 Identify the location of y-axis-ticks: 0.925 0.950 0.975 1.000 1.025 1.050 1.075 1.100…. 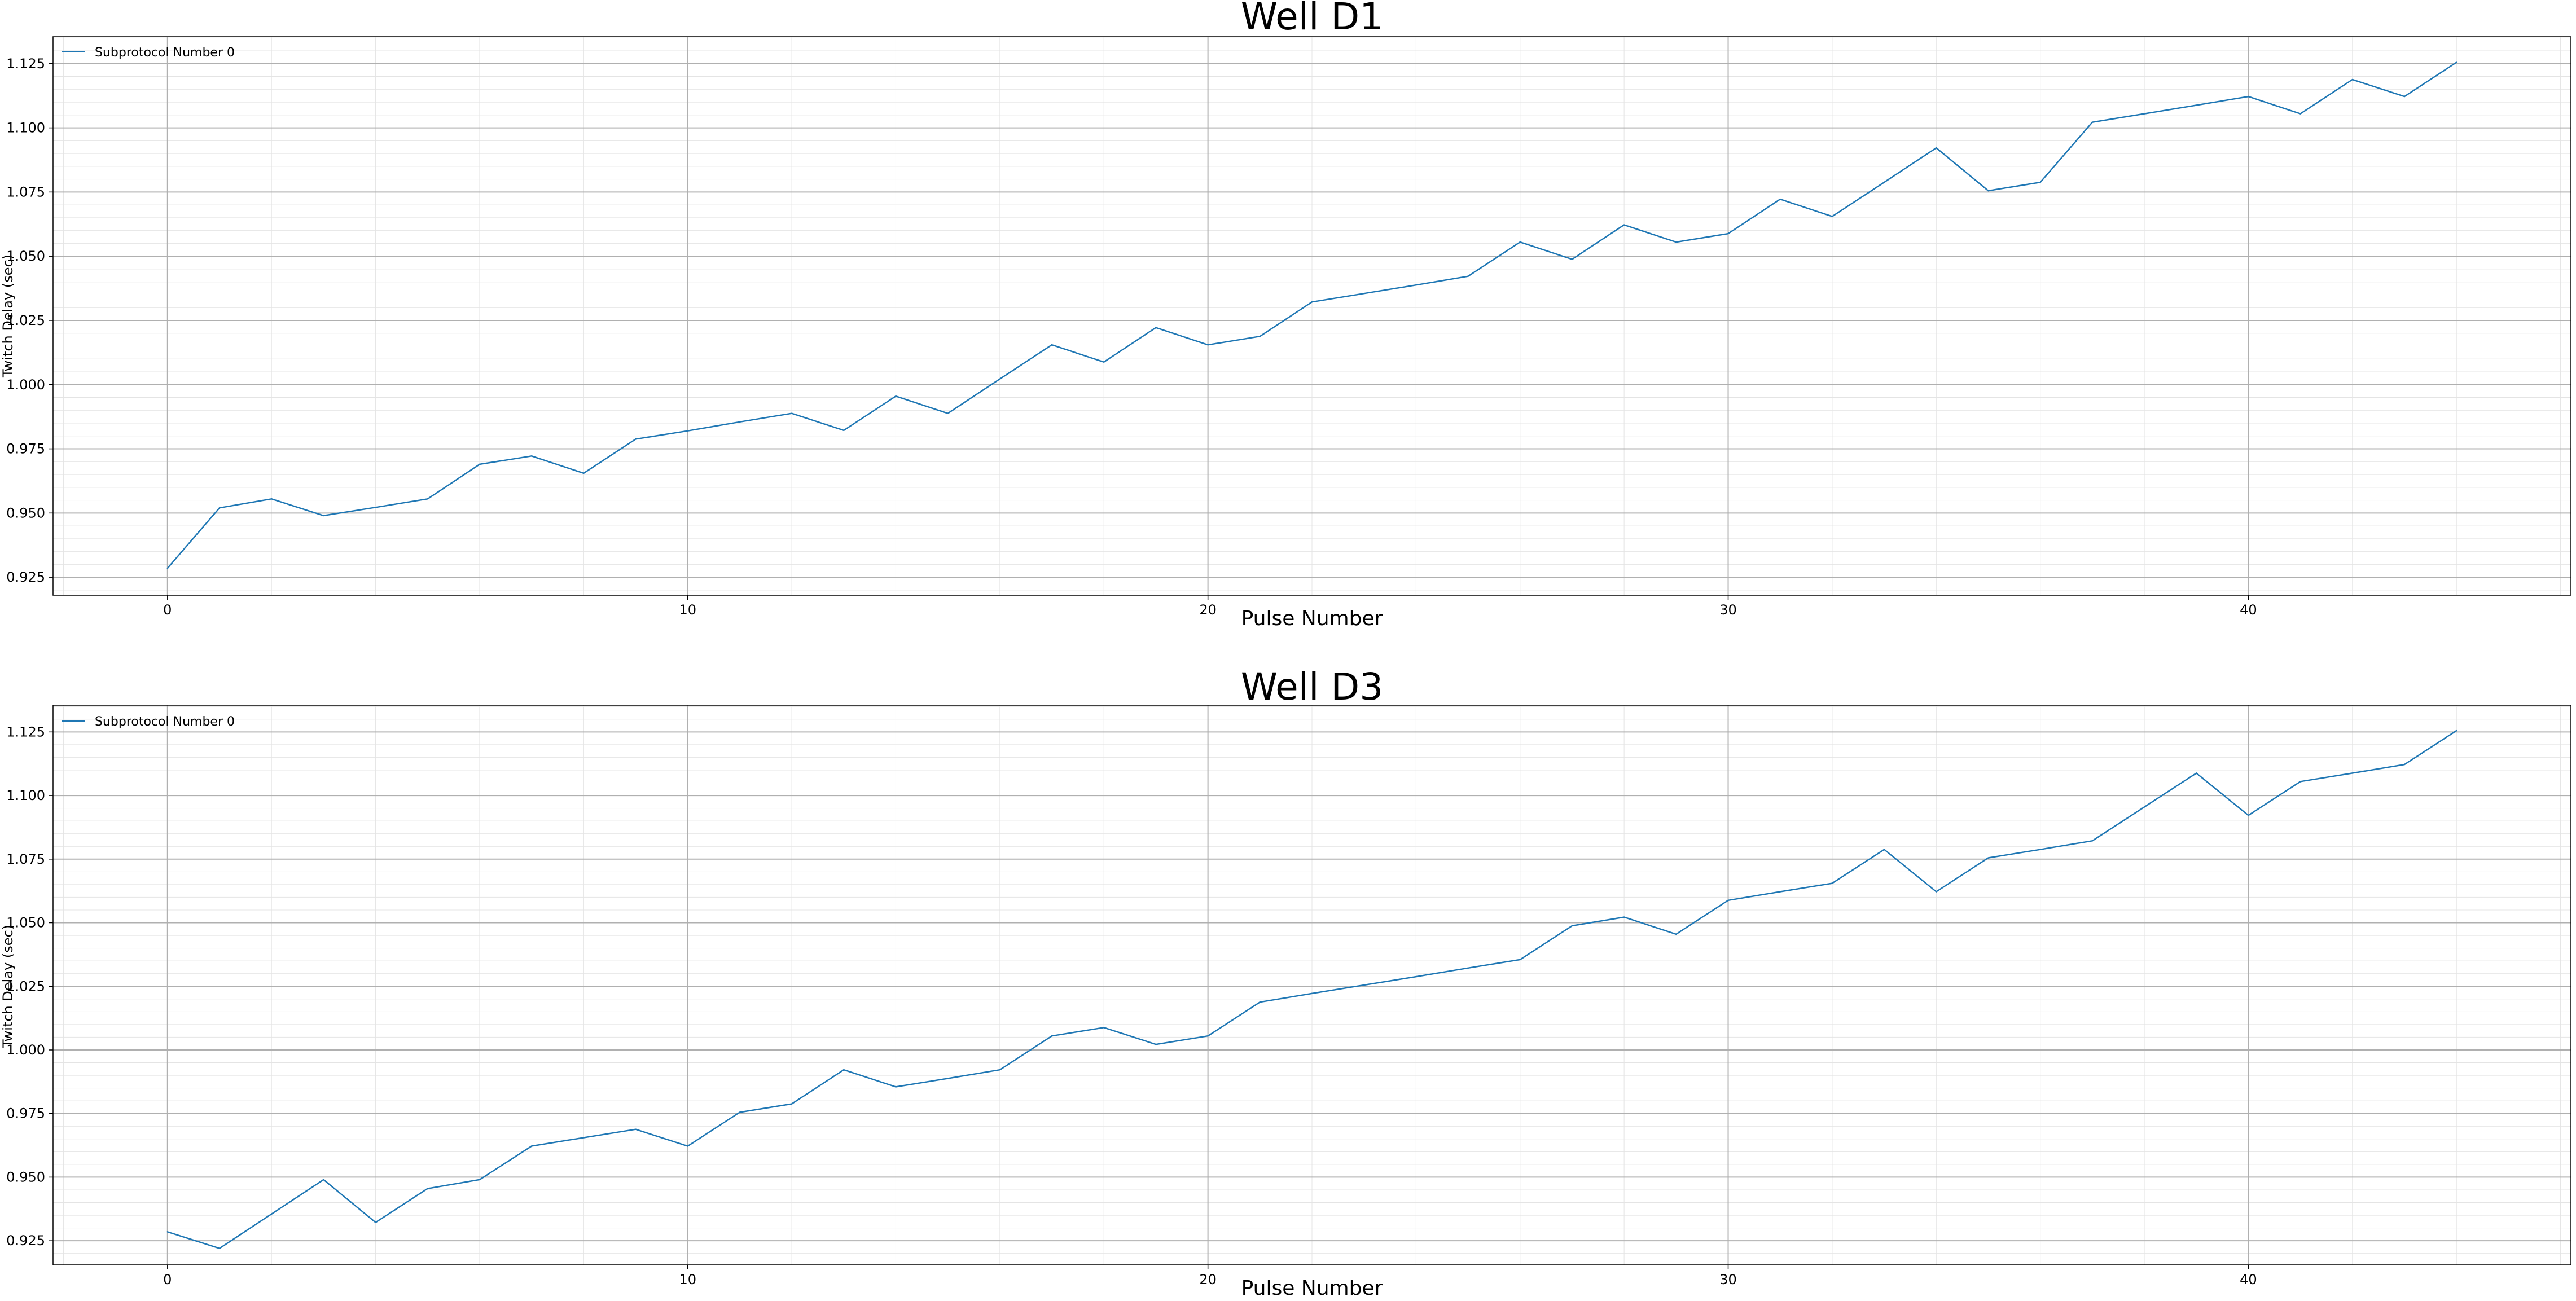
(29, 320).